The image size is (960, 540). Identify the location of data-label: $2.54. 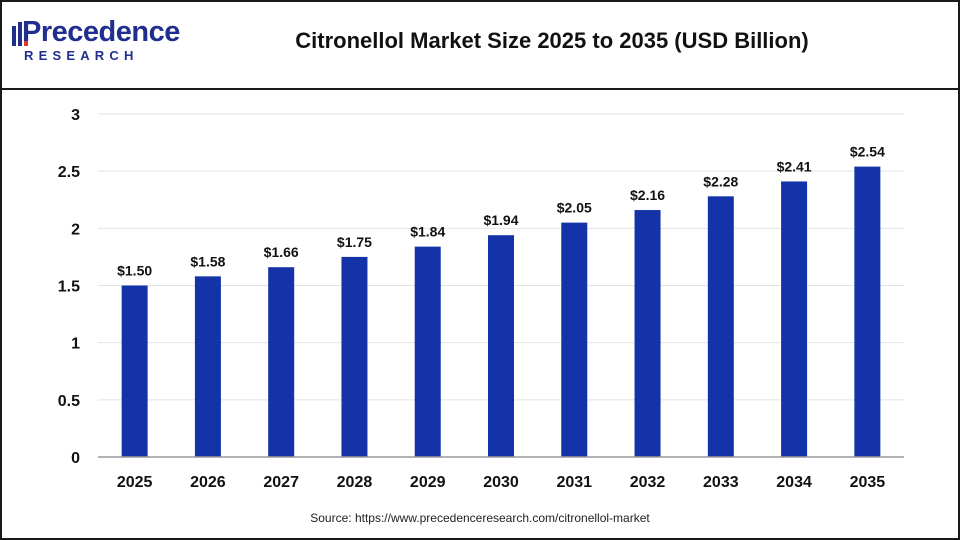
(867, 152).